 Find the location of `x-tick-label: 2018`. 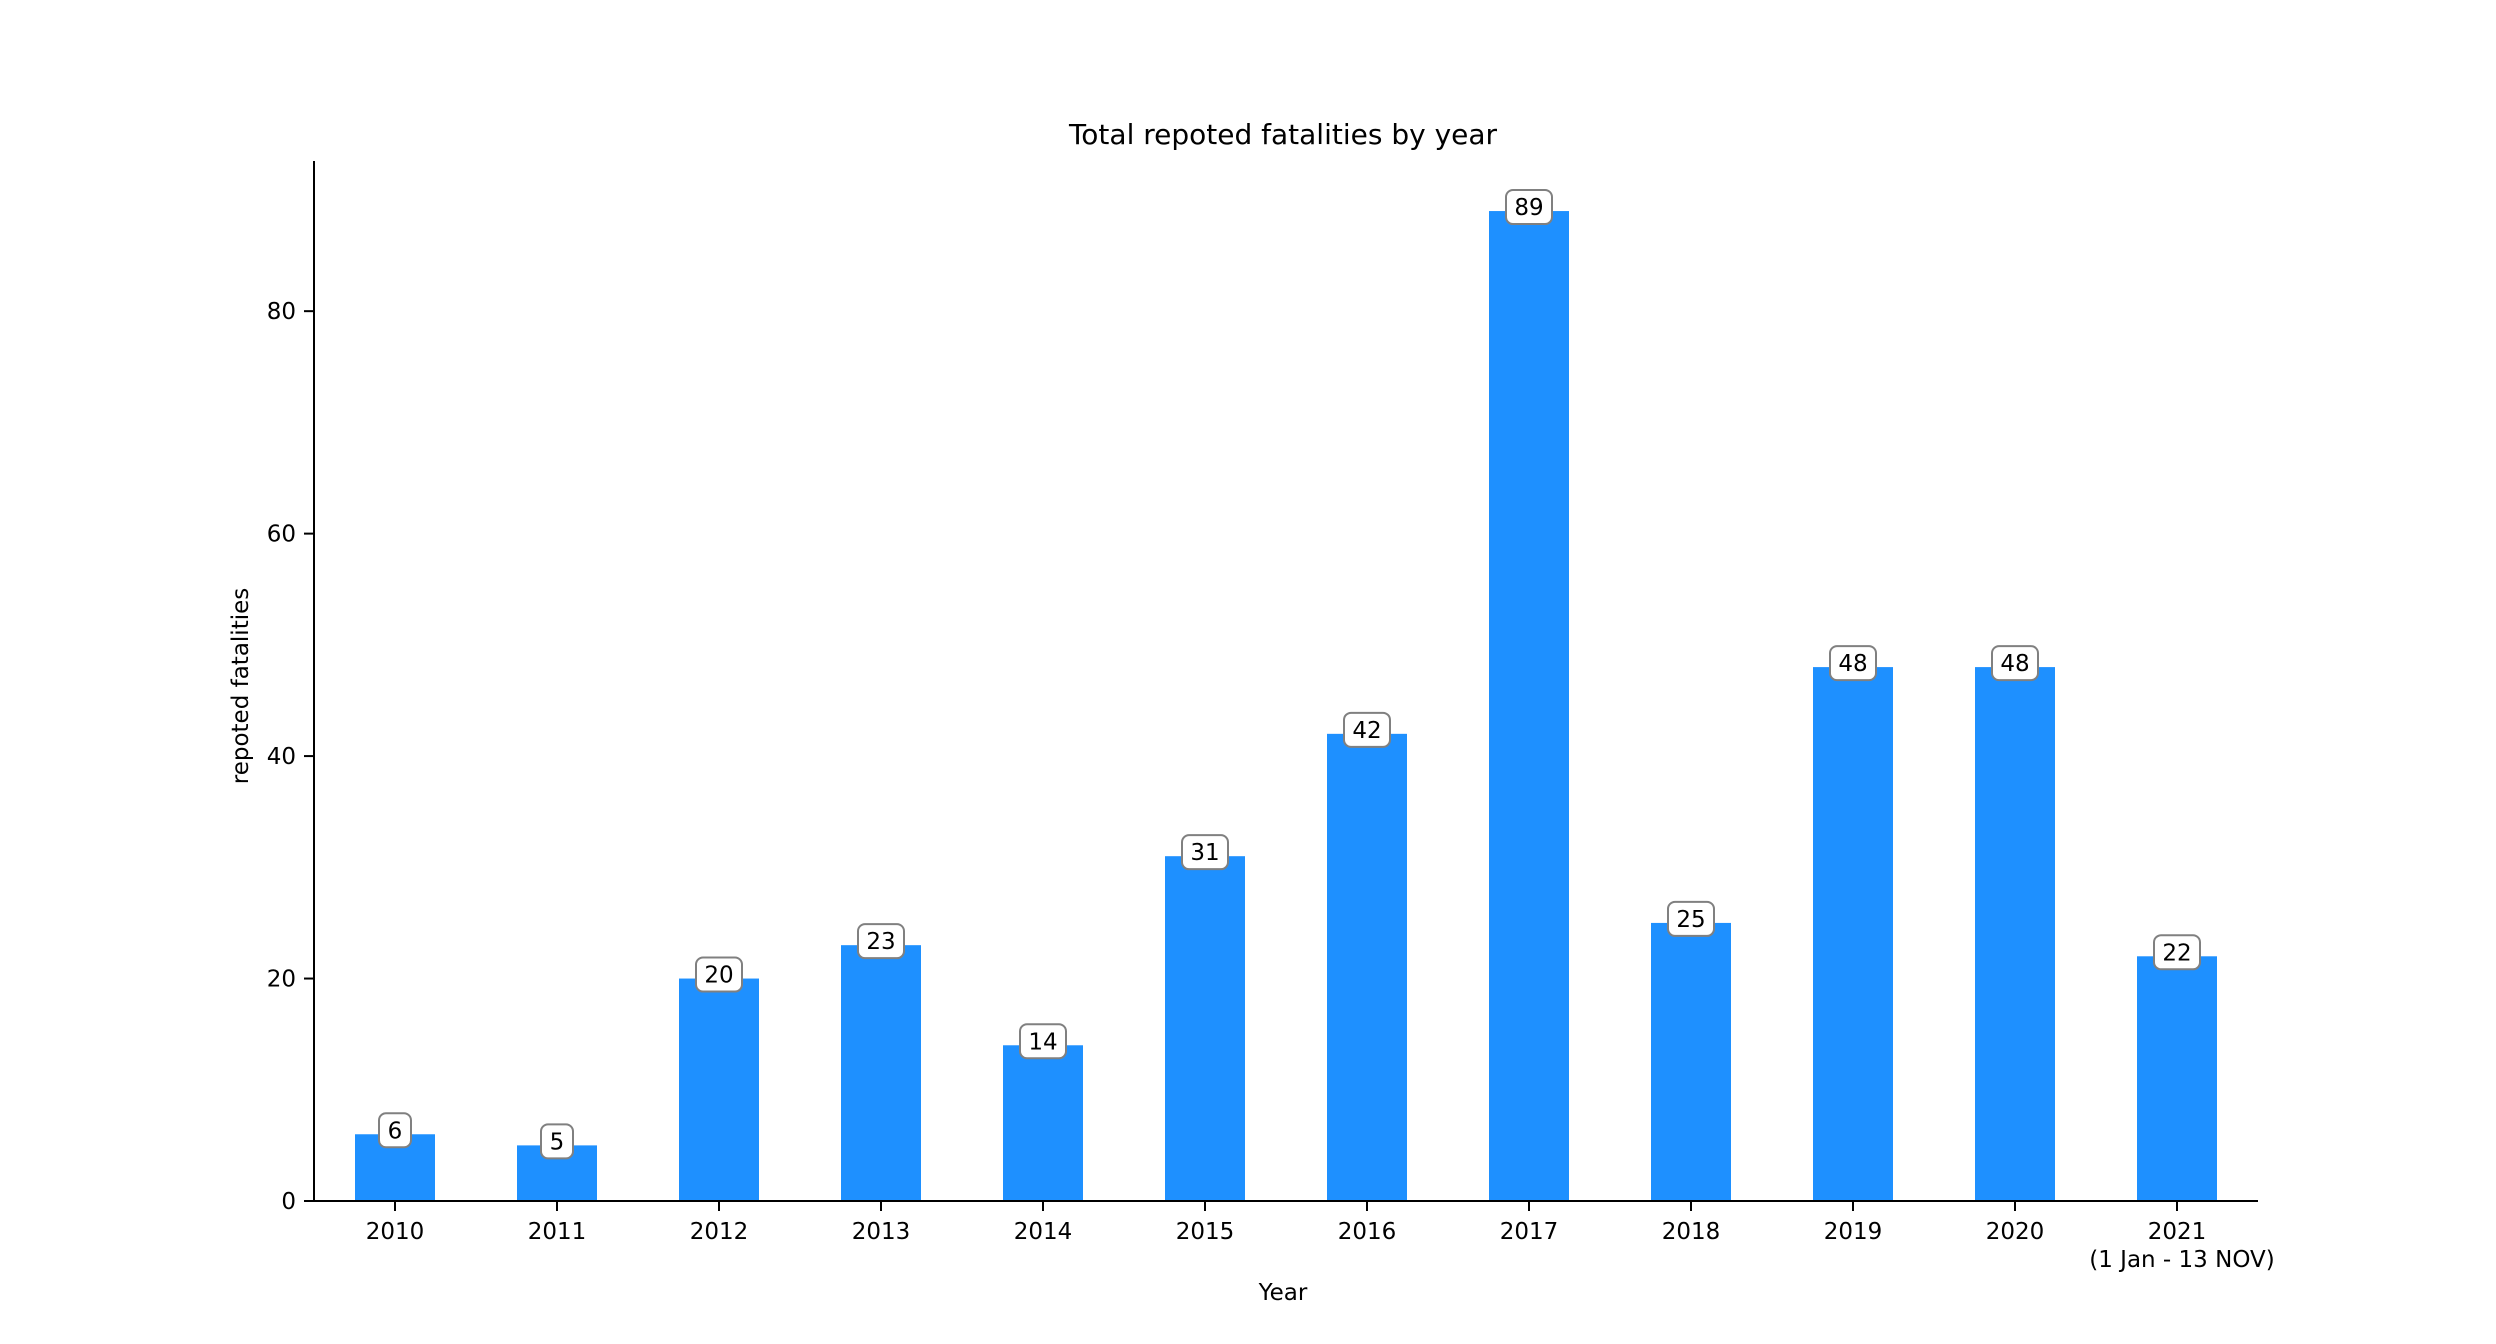

x-tick-label: 2018 is located at coordinates (1691, 1232).